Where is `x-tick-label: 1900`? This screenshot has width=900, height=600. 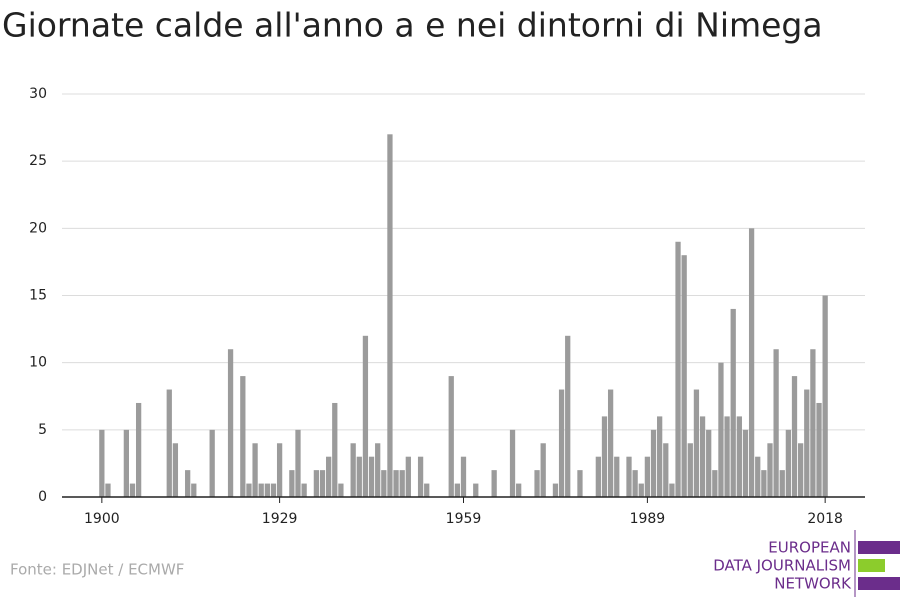
x-tick-label: 1900 is located at coordinates (102, 519).